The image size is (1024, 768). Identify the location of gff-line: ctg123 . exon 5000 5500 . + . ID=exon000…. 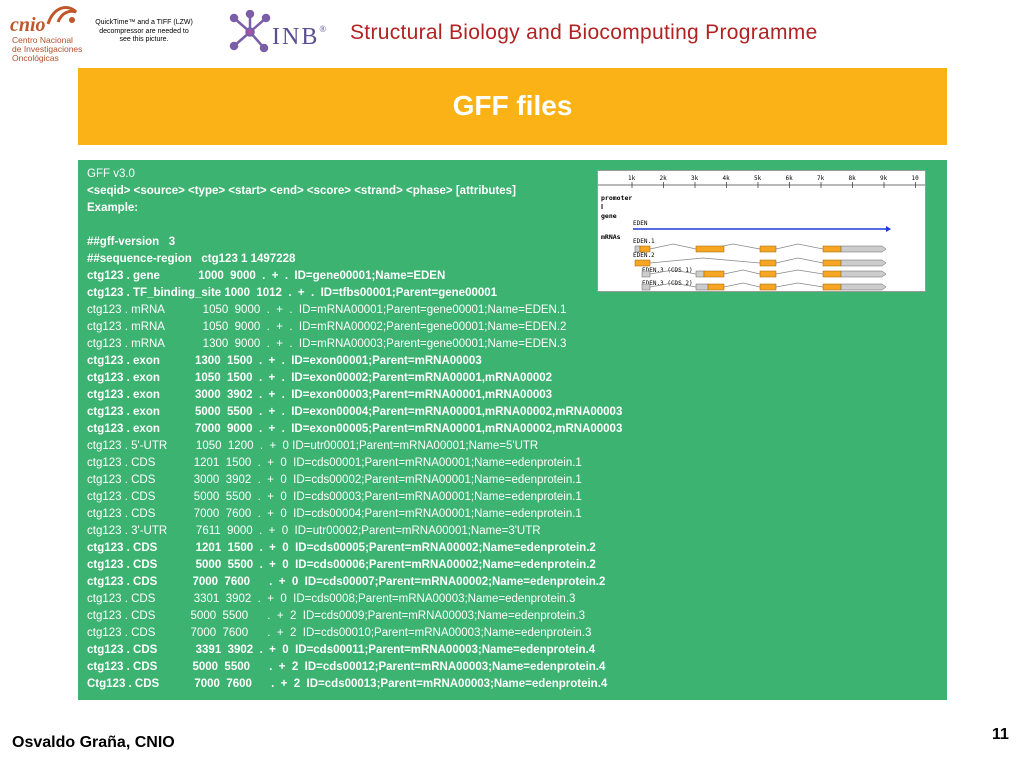
(355, 412).